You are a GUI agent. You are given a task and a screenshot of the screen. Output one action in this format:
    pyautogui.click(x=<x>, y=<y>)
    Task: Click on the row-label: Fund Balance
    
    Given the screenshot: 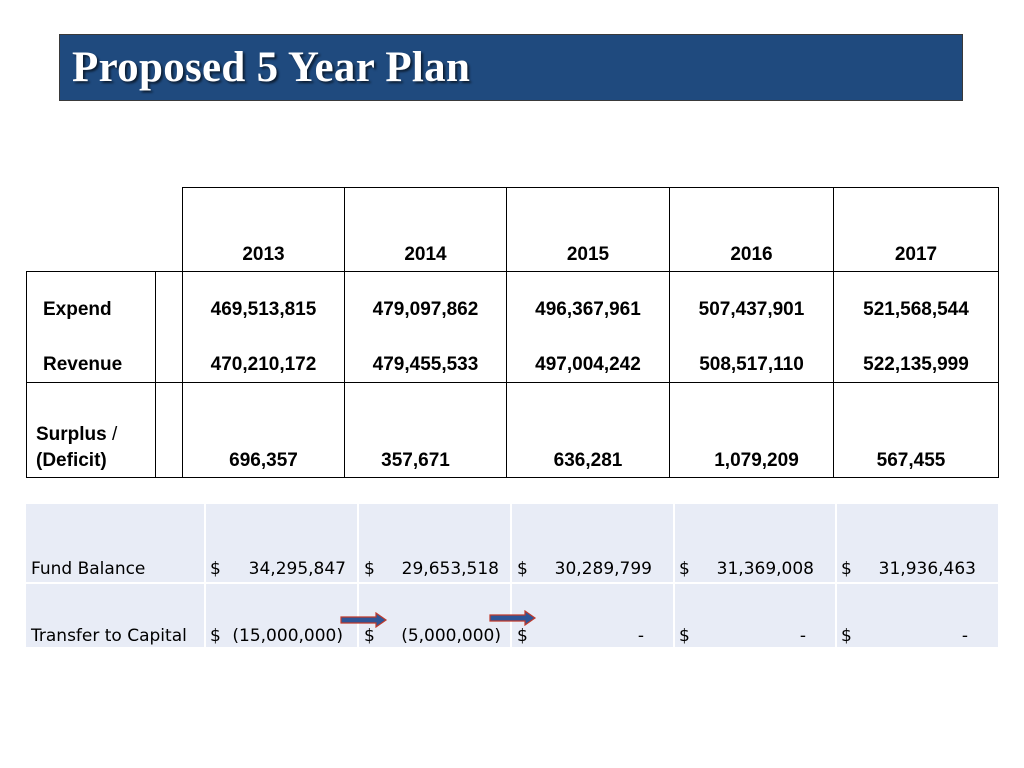 What is the action you would take?
    pyautogui.click(x=88, y=569)
    